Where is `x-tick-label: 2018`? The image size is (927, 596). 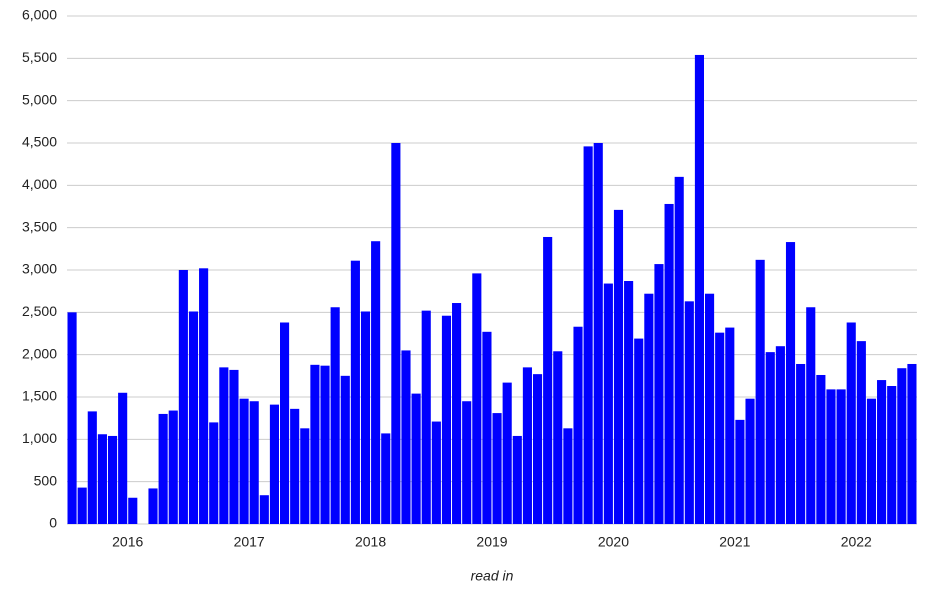
x-tick-label: 2018 is located at coordinates (370, 542).